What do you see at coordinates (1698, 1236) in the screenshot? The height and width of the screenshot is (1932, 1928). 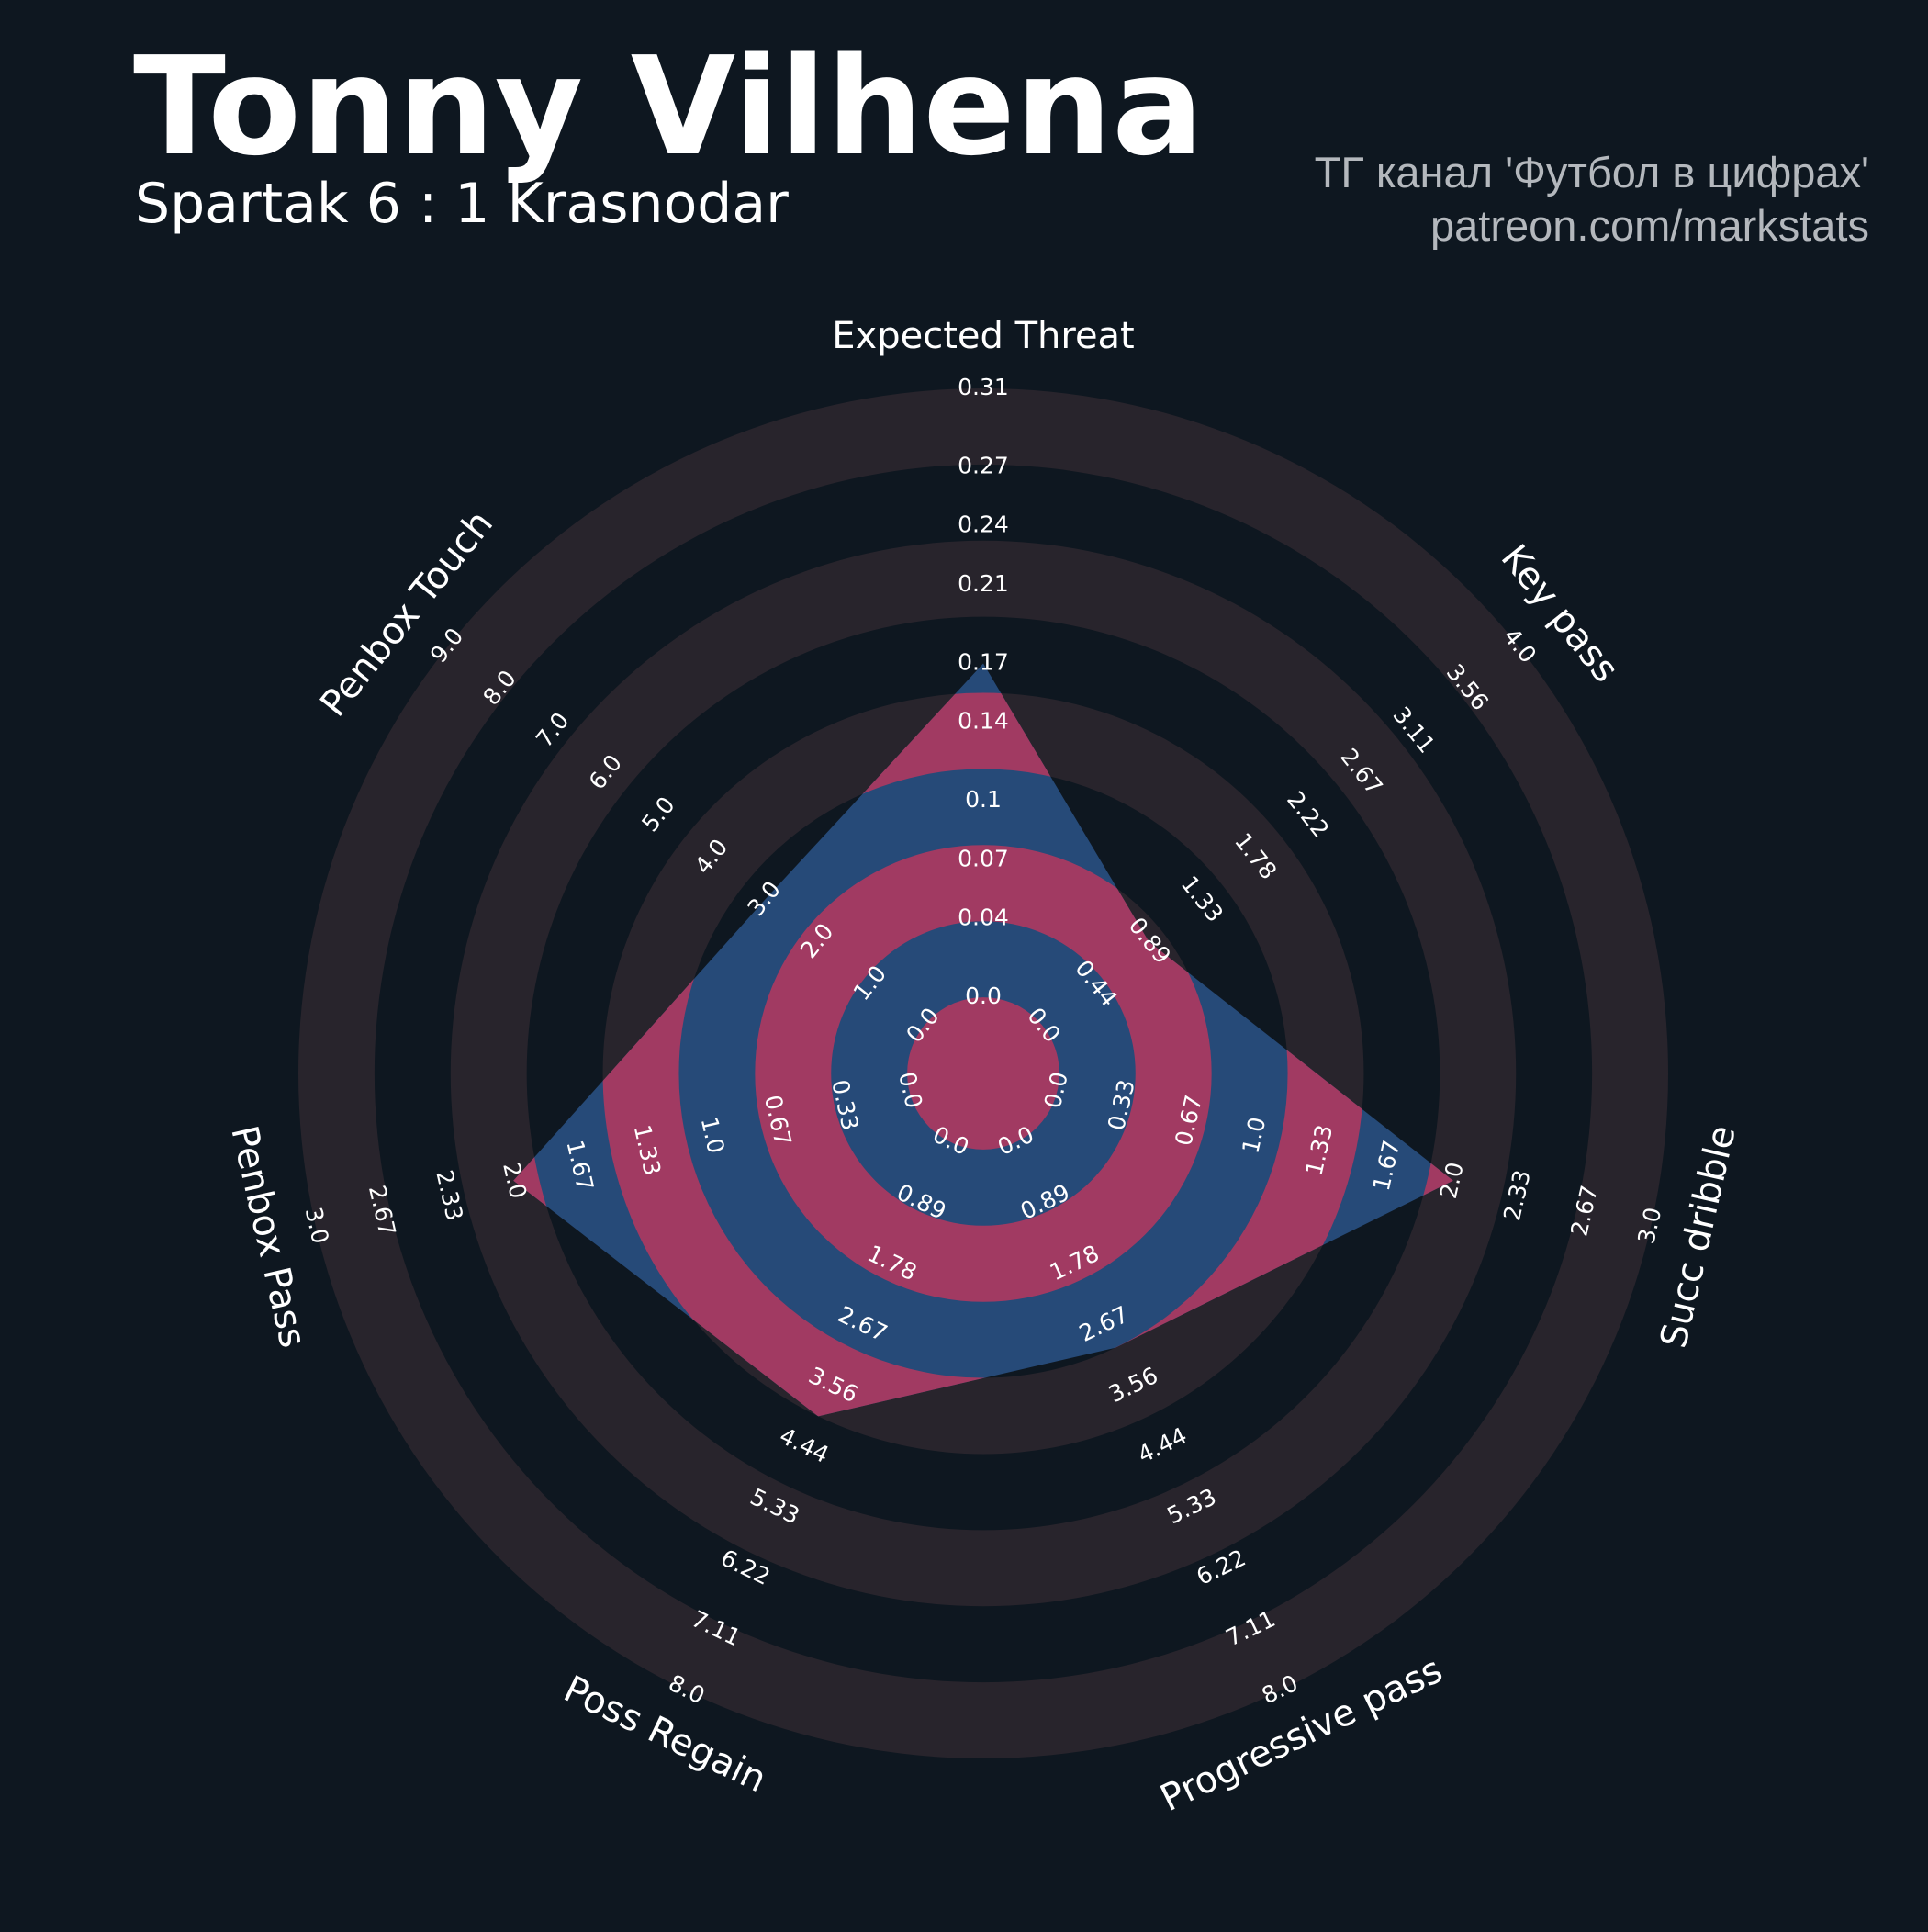 I see `param-label: Succ dribble` at bounding box center [1698, 1236].